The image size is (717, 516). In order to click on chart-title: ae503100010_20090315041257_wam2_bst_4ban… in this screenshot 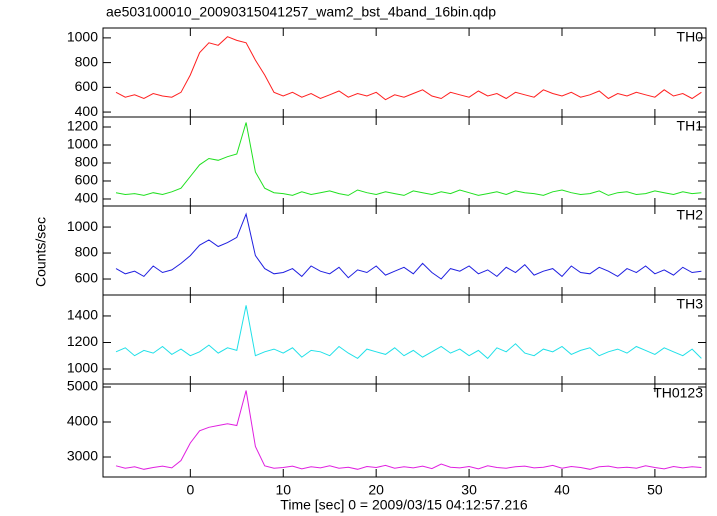, I will do `click(301, 12)`.